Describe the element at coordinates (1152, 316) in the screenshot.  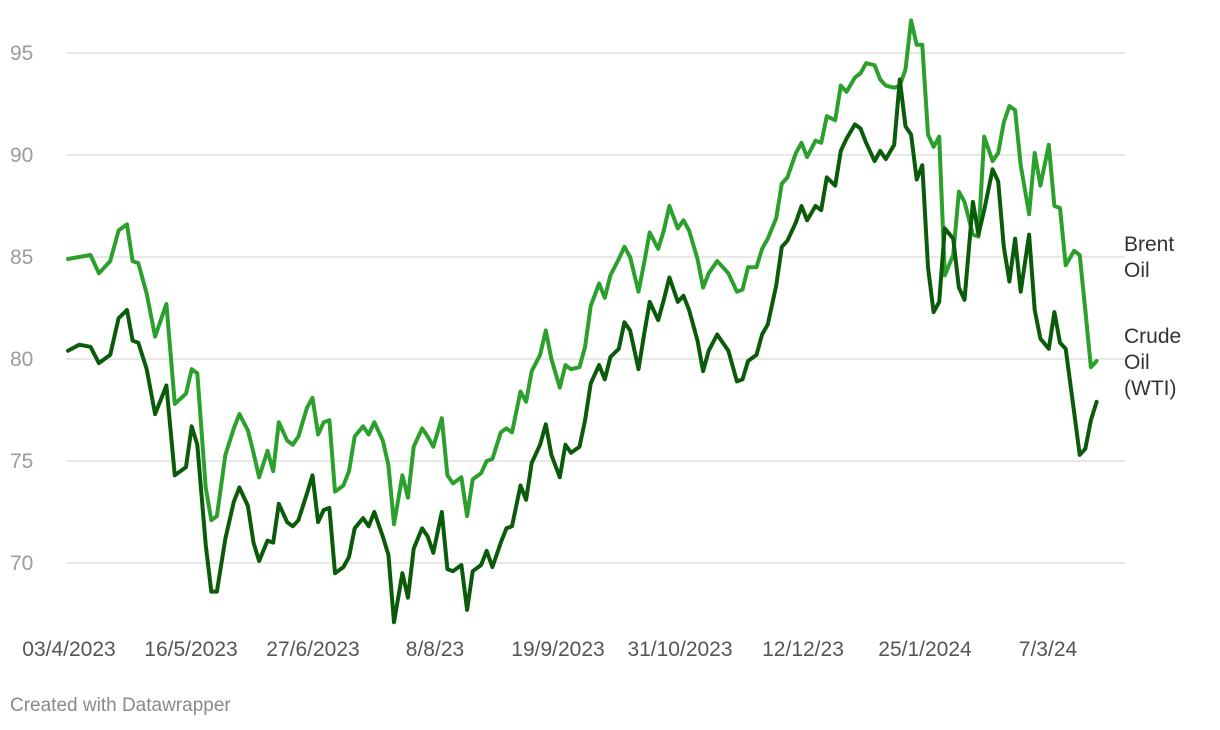
I see `series-labels: Brent Oil Crude Oil (WTI)` at that location.